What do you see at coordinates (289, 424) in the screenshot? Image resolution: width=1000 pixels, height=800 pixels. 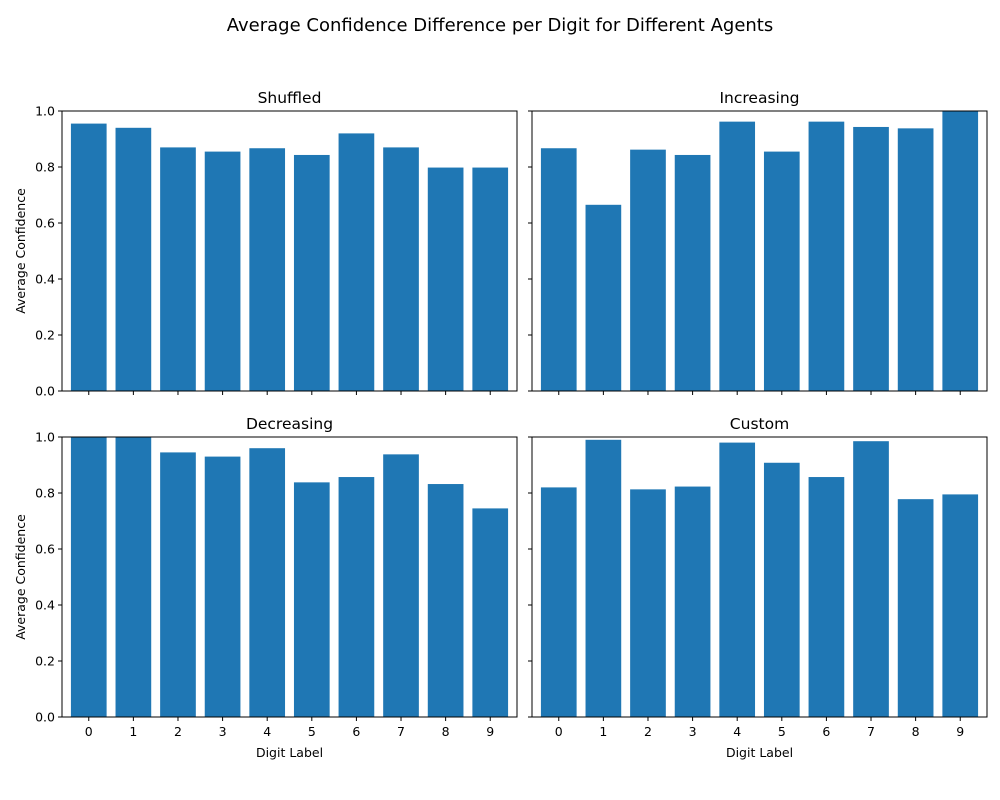 I see `subplot-title: Decreasing` at bounding box center [289, 424].